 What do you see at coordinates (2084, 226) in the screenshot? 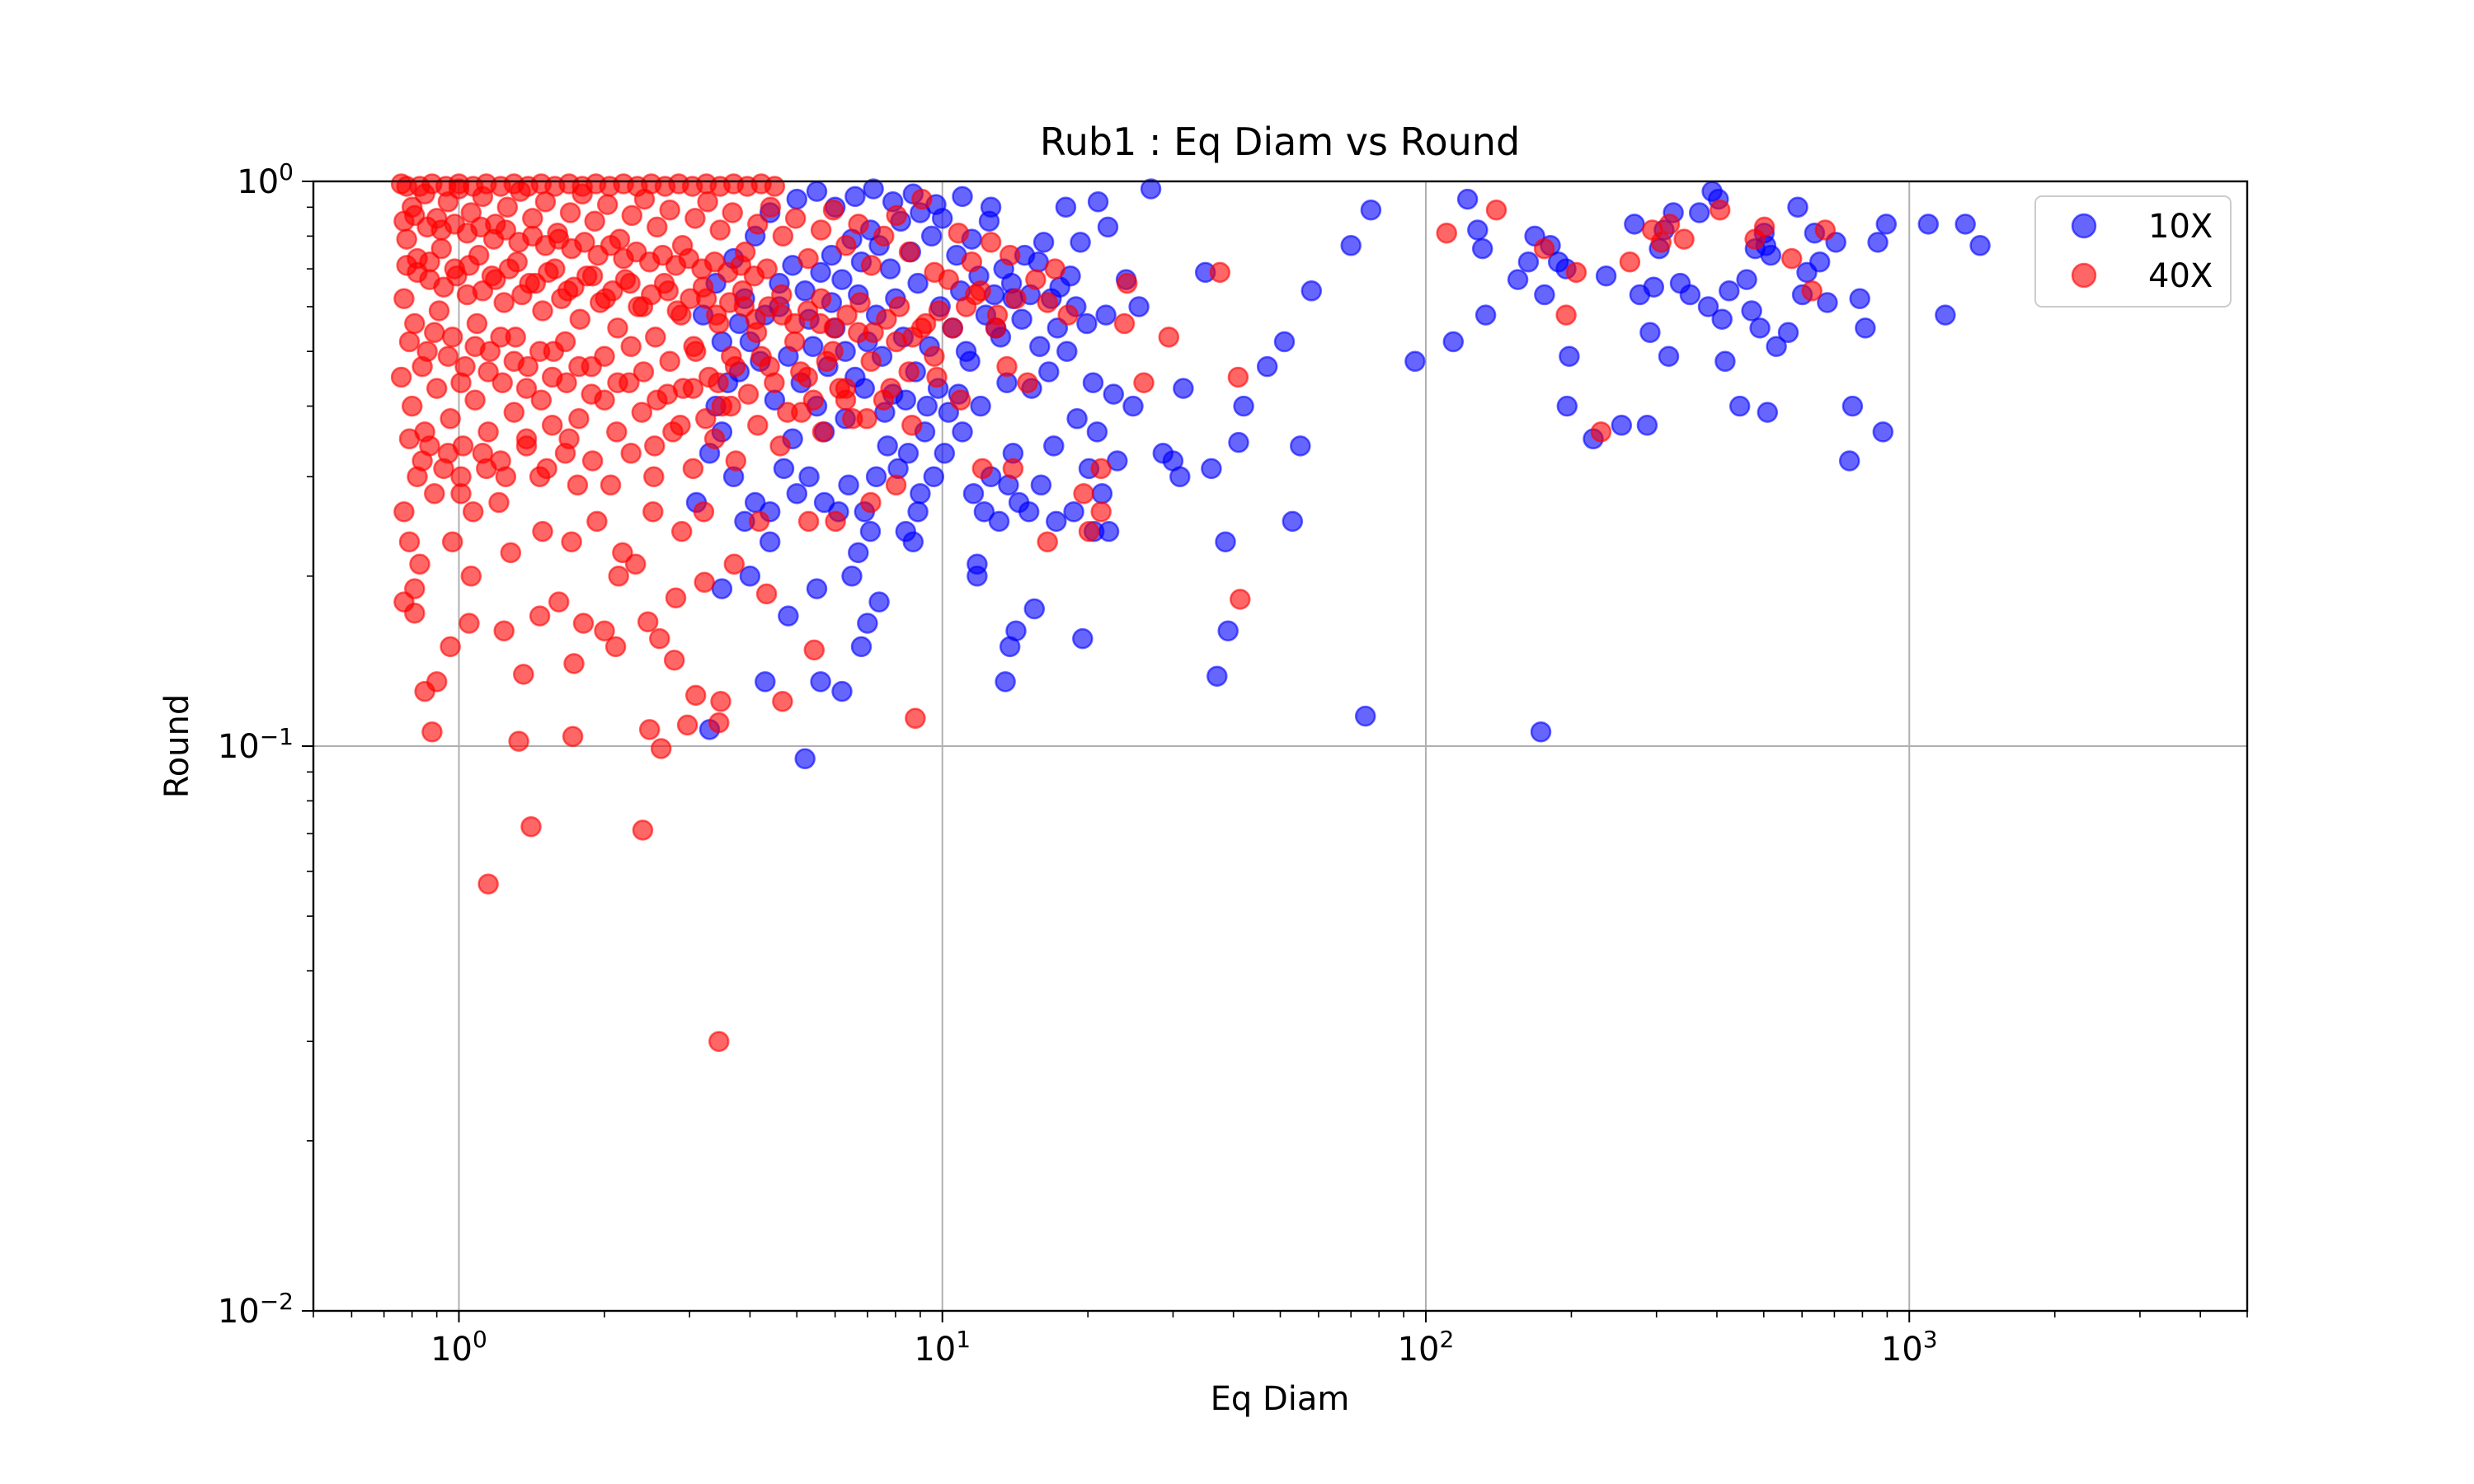
I see `legend-marker-10x` at bounding box center [2084, 226].